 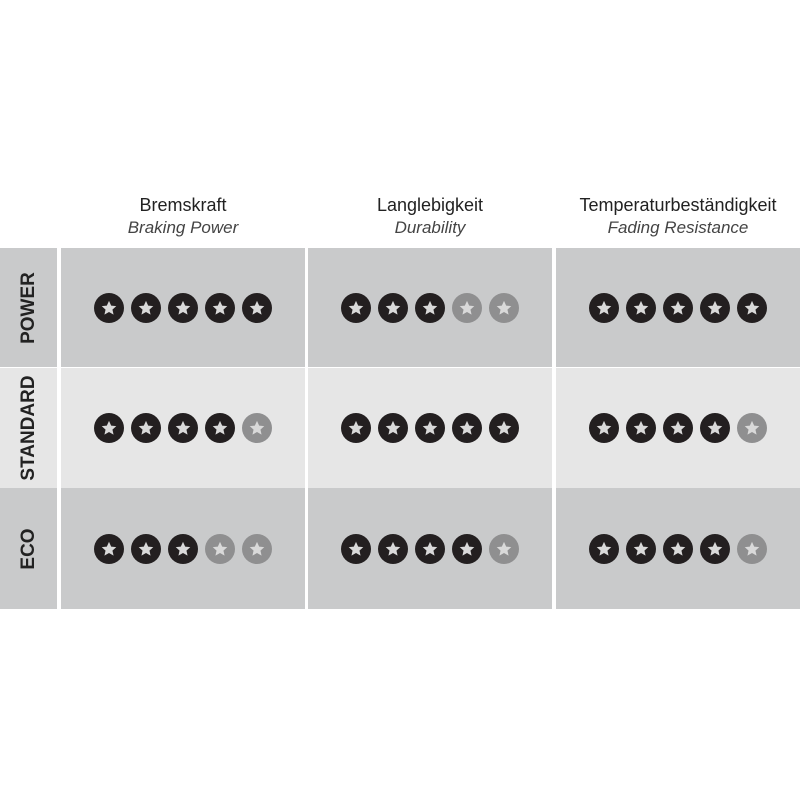 I want to click on column-subtitle: Durability, so click(x=430, y=227).